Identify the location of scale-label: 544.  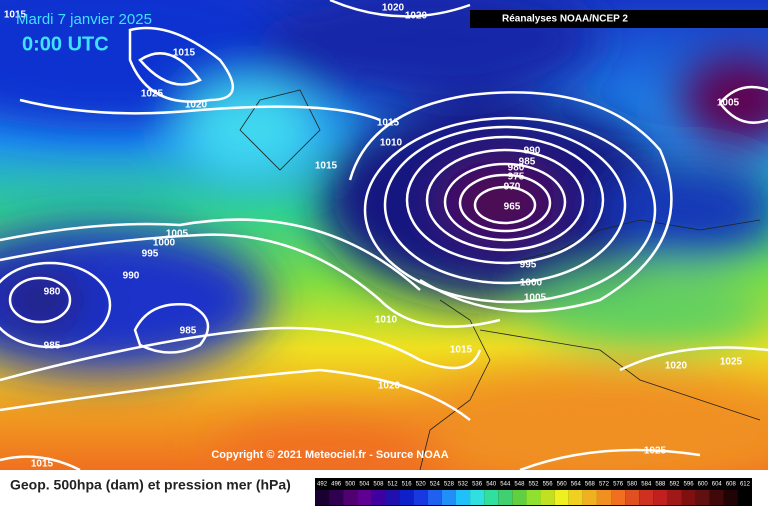
(505, 485).